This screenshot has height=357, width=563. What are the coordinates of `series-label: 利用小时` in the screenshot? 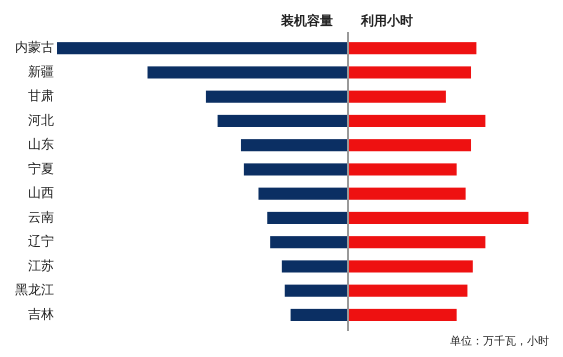 It's located at (386, 20).